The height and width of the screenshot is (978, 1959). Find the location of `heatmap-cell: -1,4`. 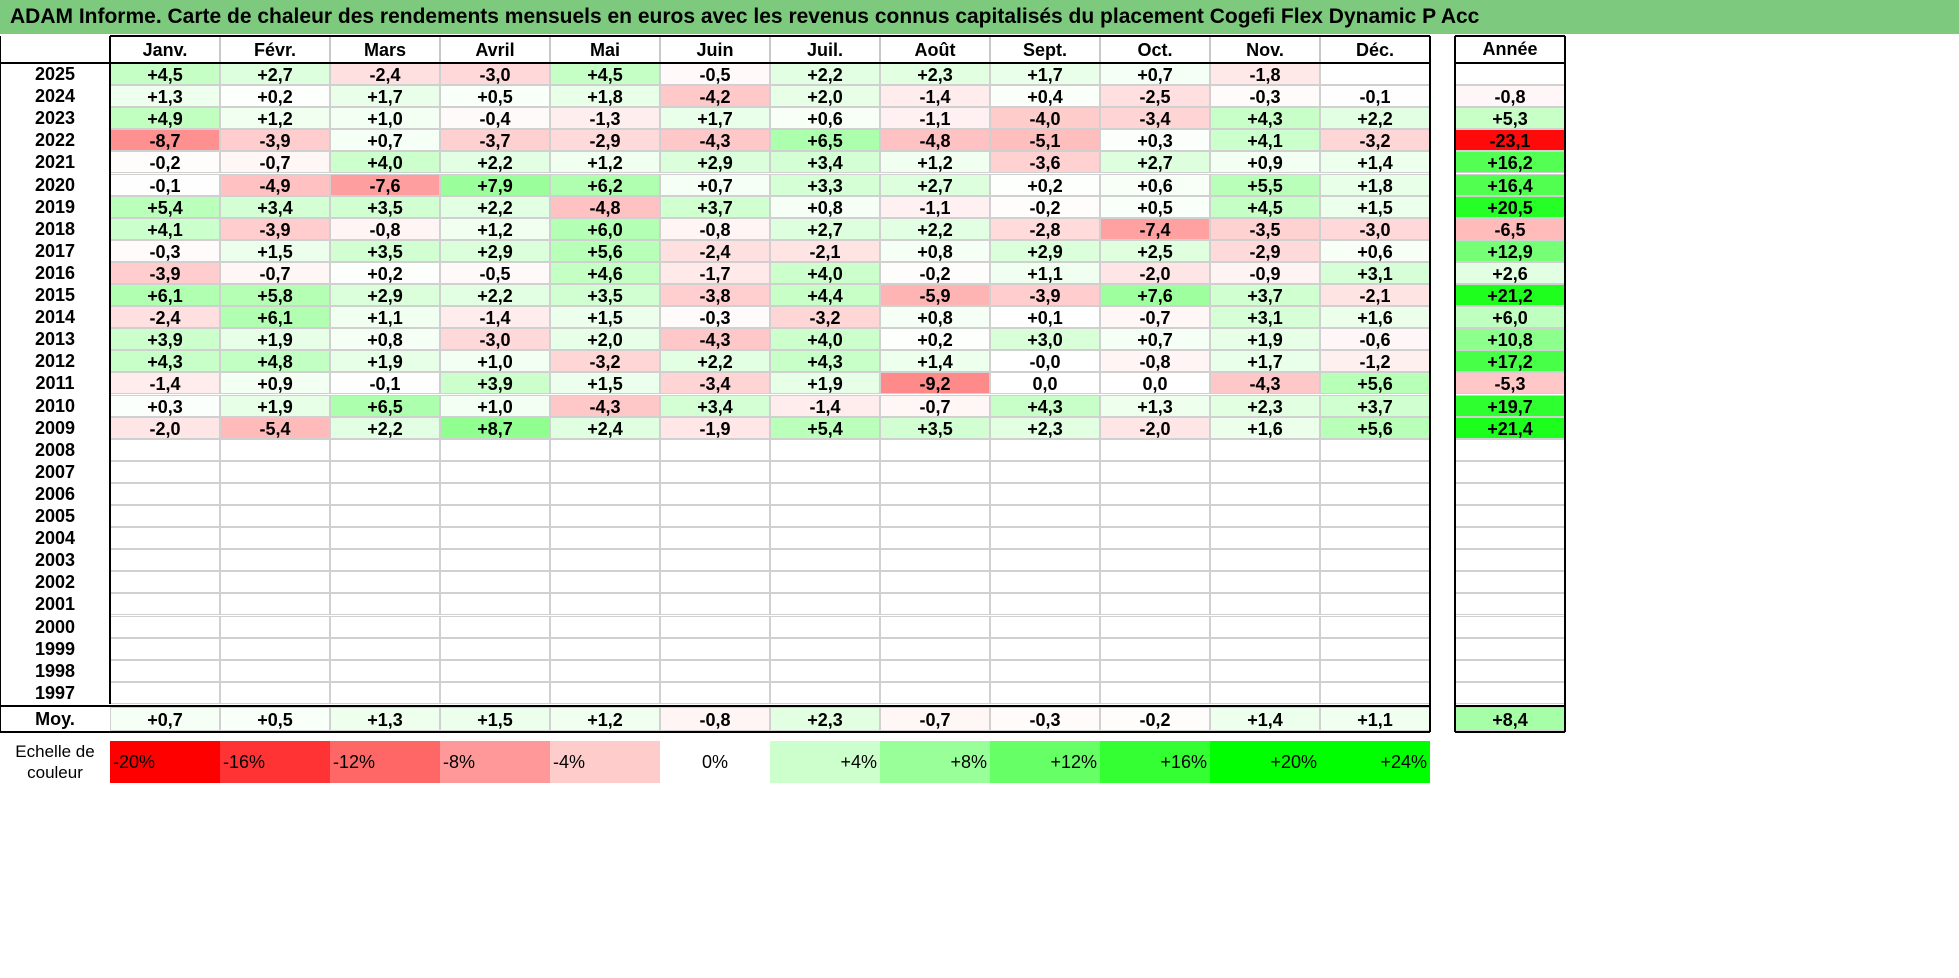

heatmap-cell: -1,4 is located at coordinates (825, 405).